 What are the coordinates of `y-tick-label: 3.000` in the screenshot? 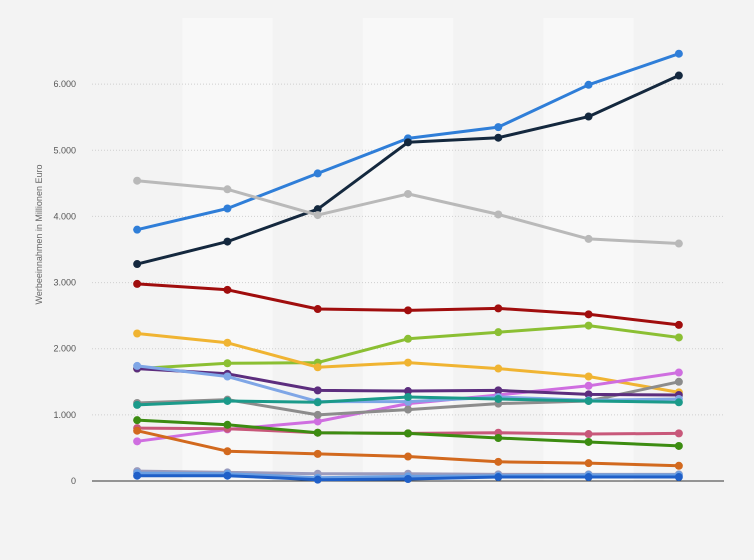 It's located at (64, 283).